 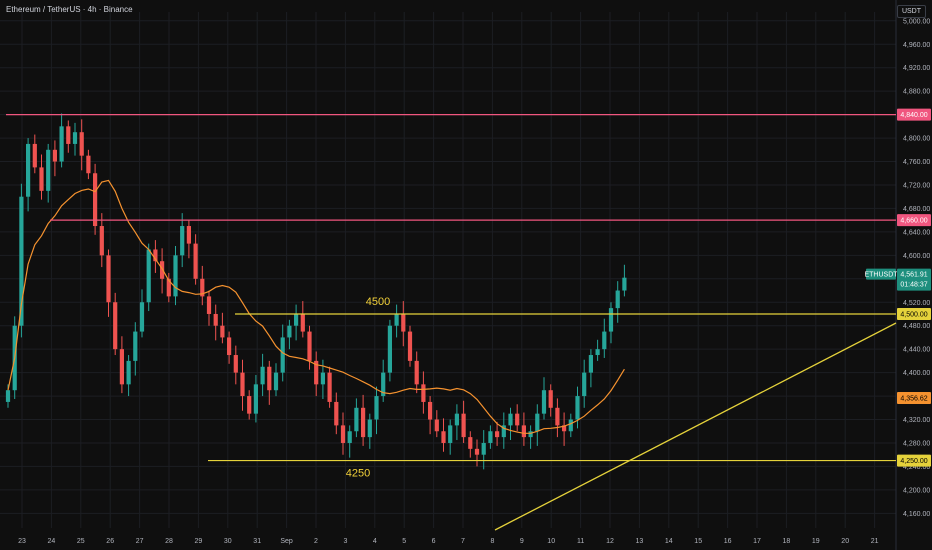 I want to click on chart-title: Ethereum / TetherUS · 4h · Binance, so click(x=69, y=9).